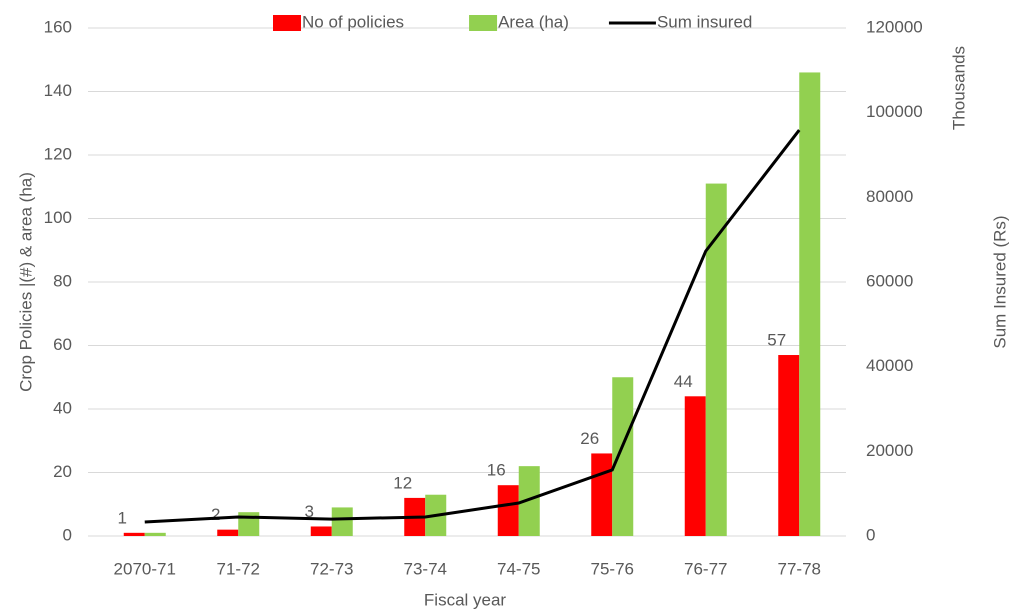 Image resolution: width=1013 pixels, height=616 pixels. Describe the element at coordinates (331, 568) in the screenshot. I see `x-tick-label: 72-73` at that location.